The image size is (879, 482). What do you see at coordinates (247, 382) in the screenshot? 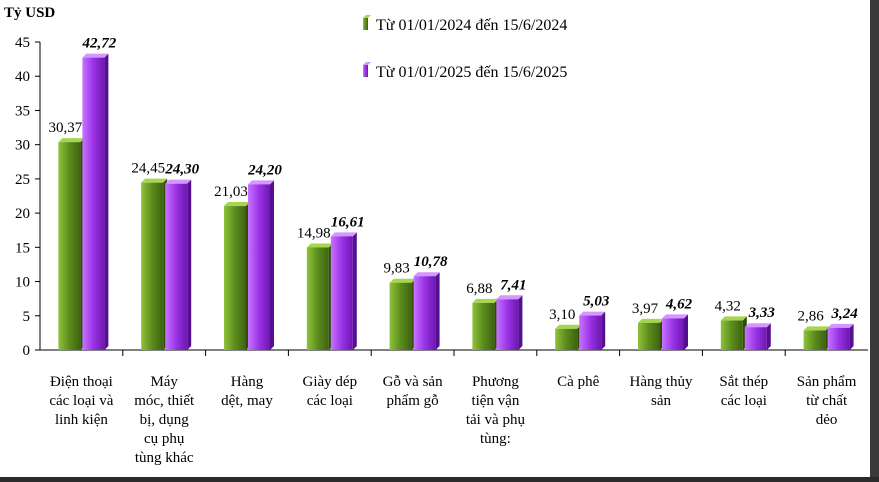
I see `x-category-label-line: Hàng` at bounding box center [247, 382].